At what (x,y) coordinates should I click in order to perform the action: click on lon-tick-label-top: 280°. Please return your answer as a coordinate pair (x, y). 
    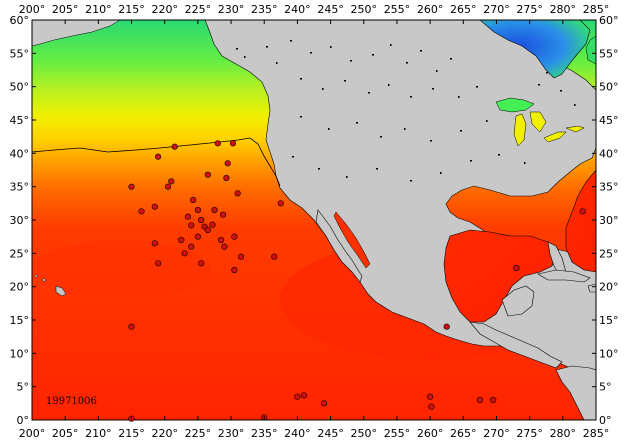
    Looking at the image, I should click on (563, 9).